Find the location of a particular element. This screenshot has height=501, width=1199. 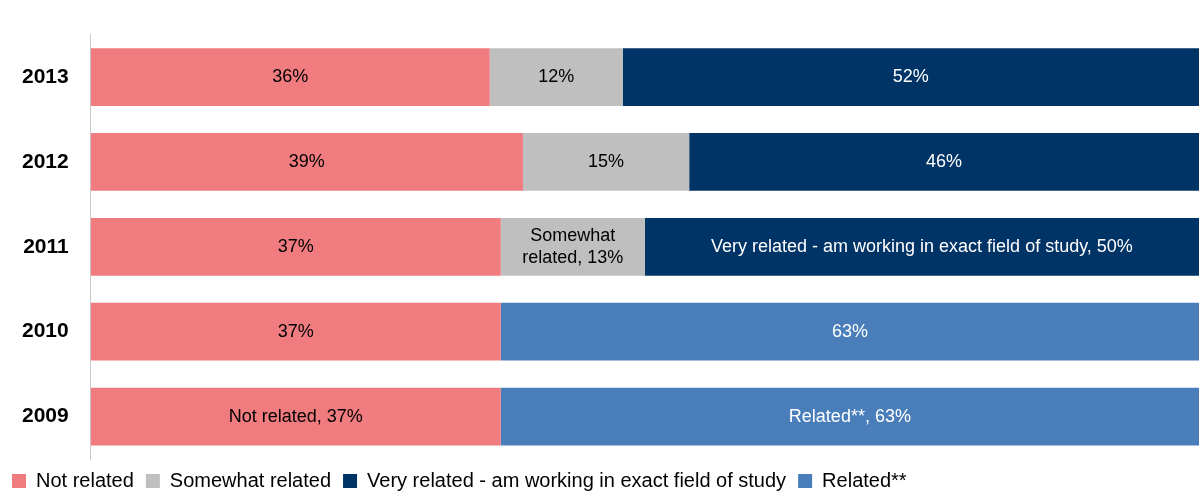

data-label: 52% is located at coordinates (910, 76).